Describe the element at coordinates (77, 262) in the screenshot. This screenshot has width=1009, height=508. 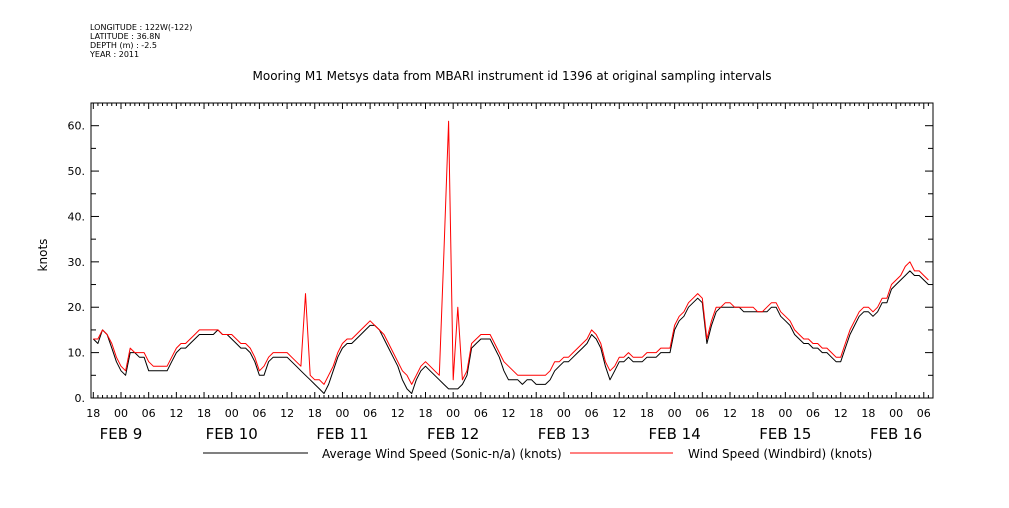
I see `y-tick-label: 30.` at that location.